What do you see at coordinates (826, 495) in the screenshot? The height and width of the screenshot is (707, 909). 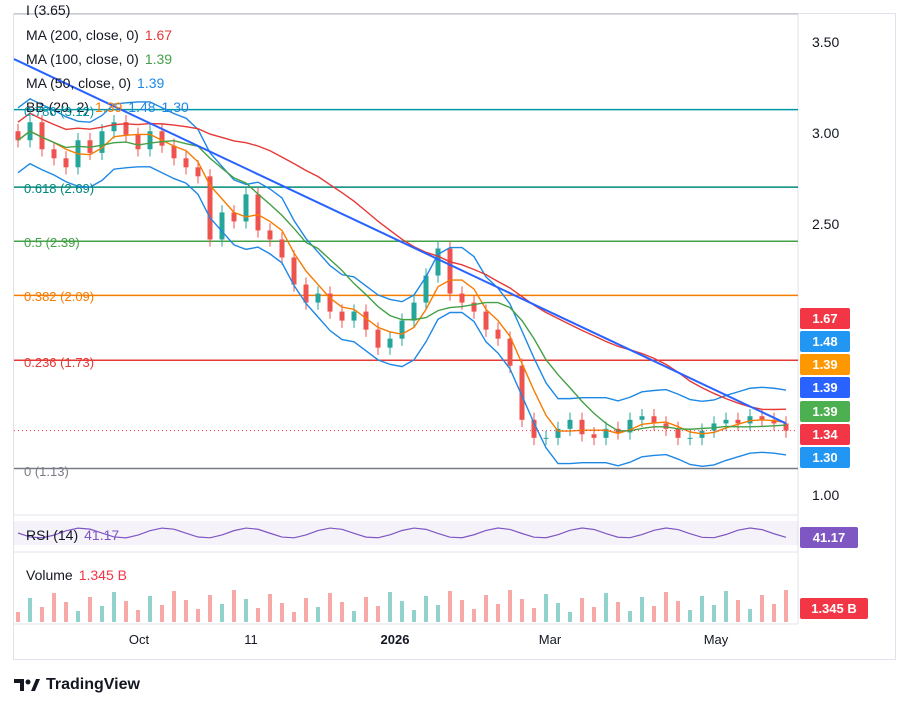 I see `y-tick-100: 1.00` at bounding box center [826, 495].